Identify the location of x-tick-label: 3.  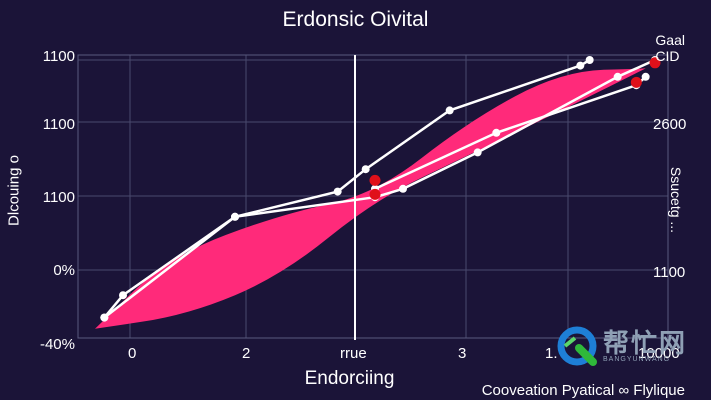
(462, 353).